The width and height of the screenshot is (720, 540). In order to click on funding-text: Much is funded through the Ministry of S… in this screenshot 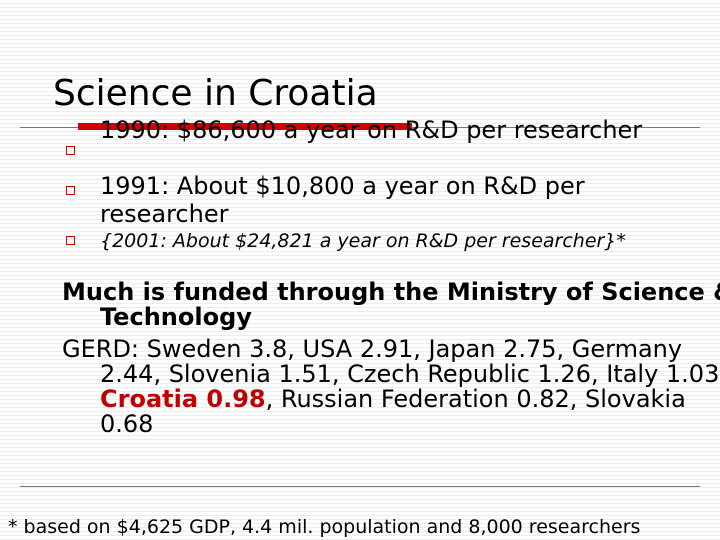, I will do `click(391, 304)`.